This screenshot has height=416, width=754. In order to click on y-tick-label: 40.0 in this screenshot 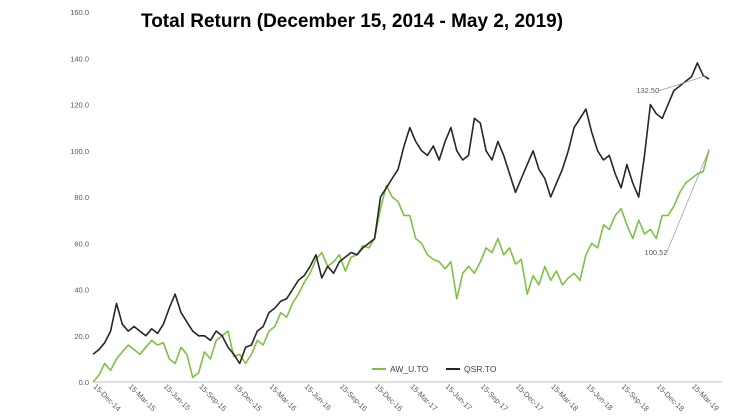, I will do `click(81, 290)`.